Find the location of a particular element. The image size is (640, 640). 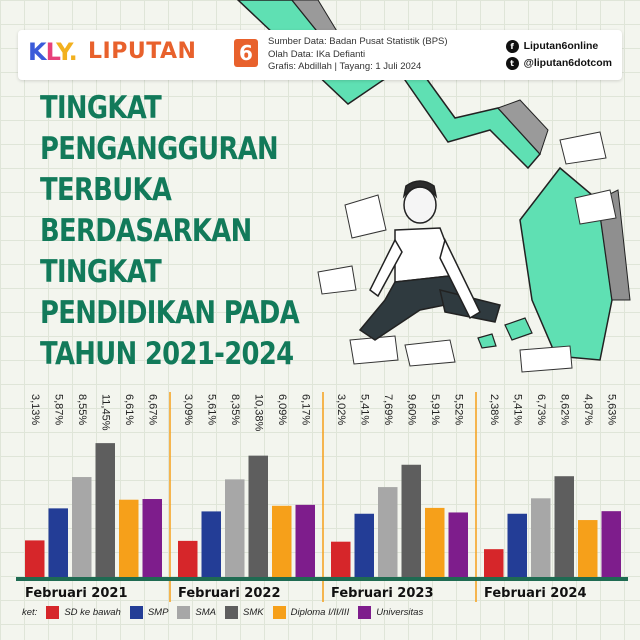

title-line: TERBUKA is located at coordinates (106, 190).